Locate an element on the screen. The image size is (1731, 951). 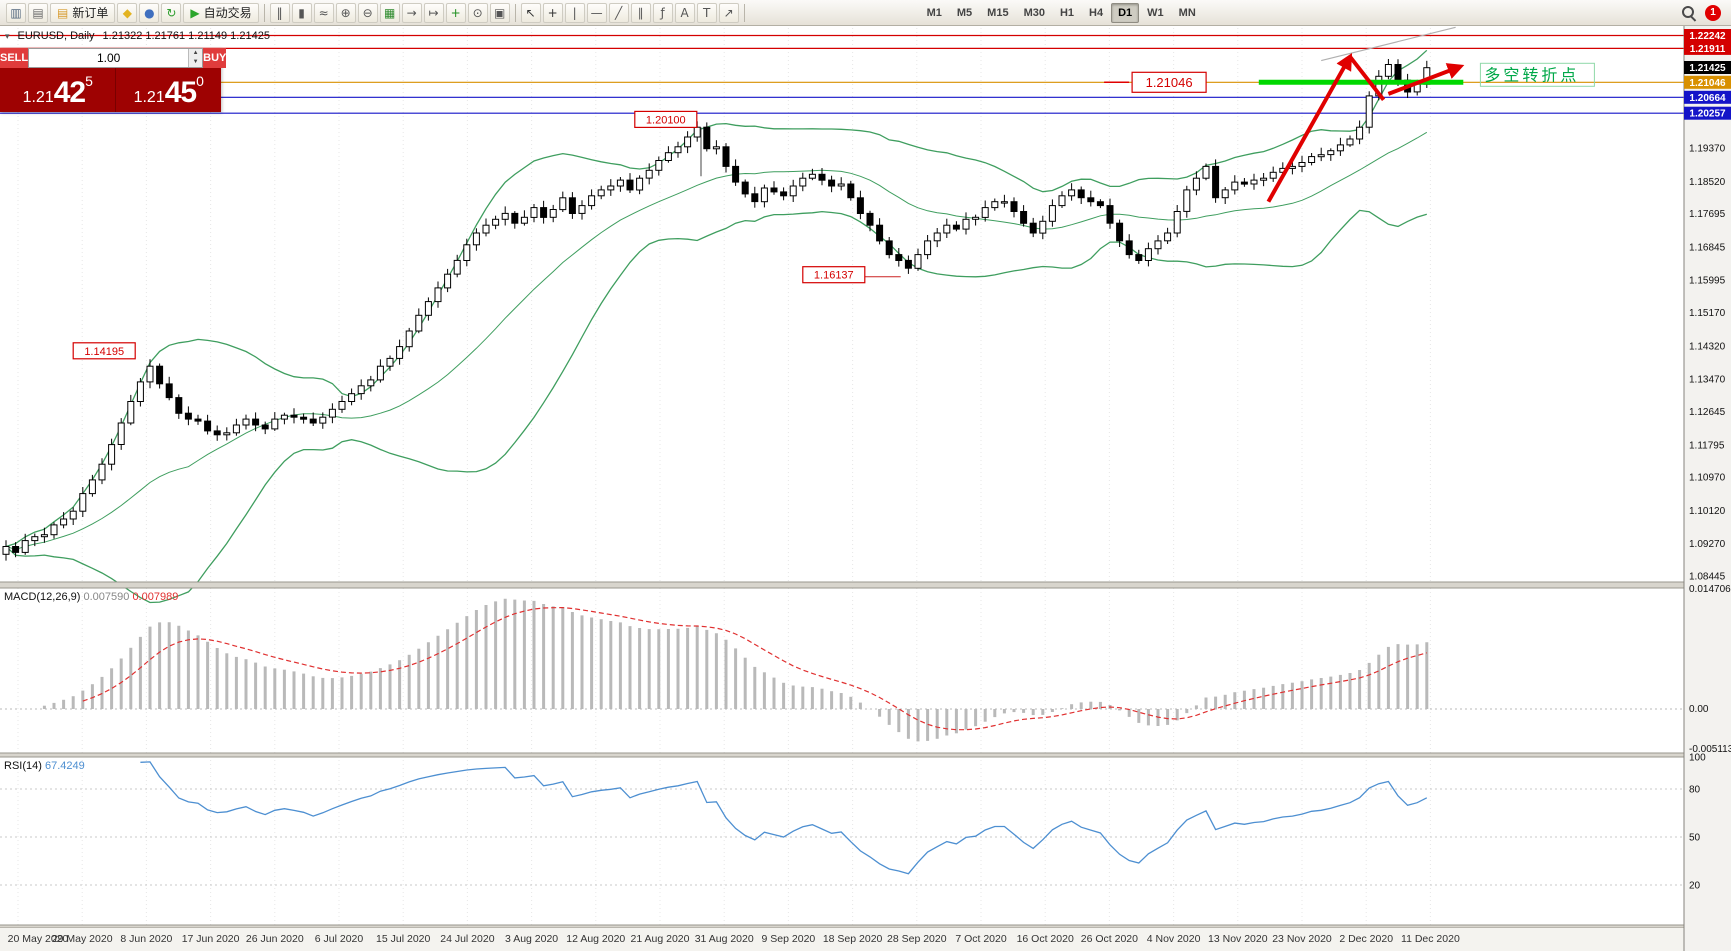
timeframe-h1: H1 is located at coordinates (1067, 12).